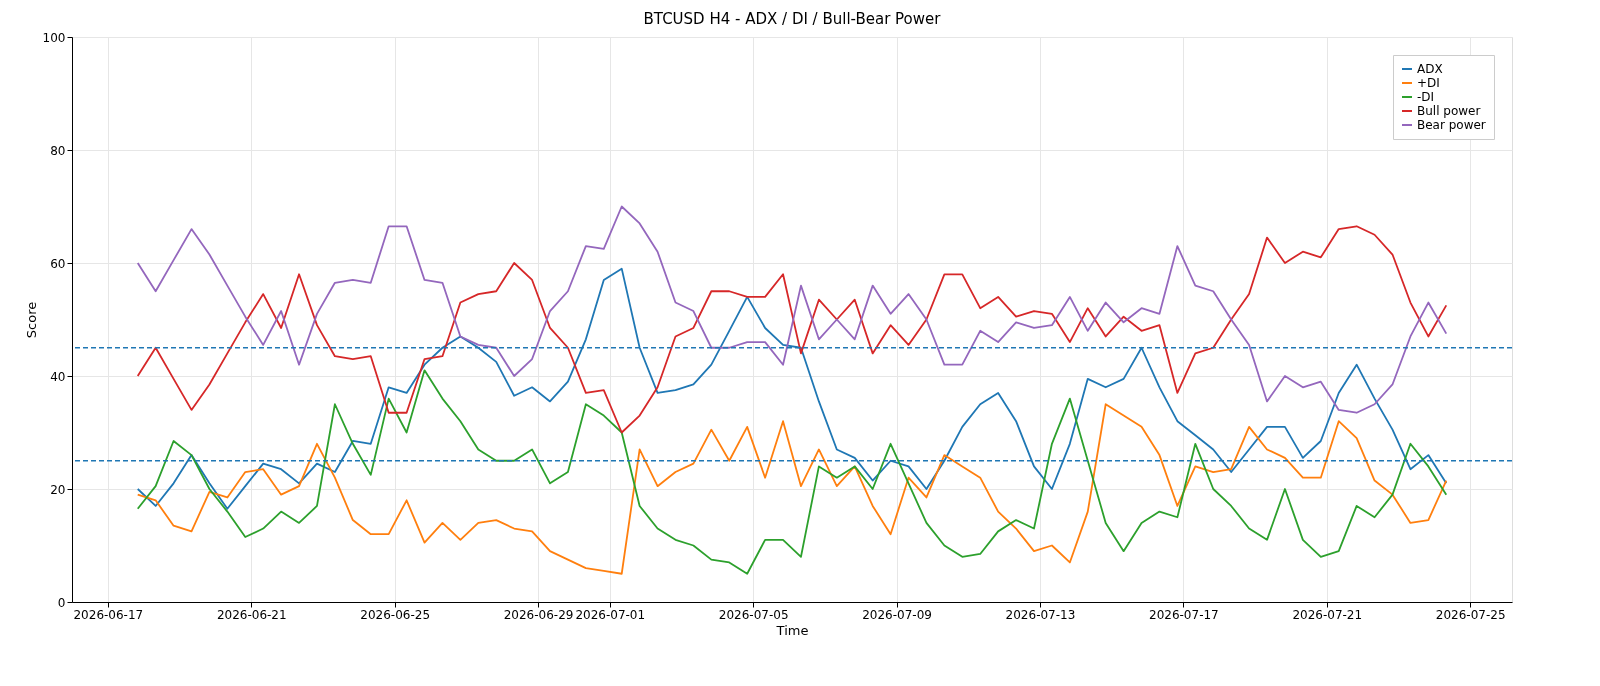 The height and width of the screenshot is (686, 1600). What do you see at coordinates (251, 614) in the screenshot?
I see `x-tick-label: 2026-06-21` at bounding box center [251, 614].